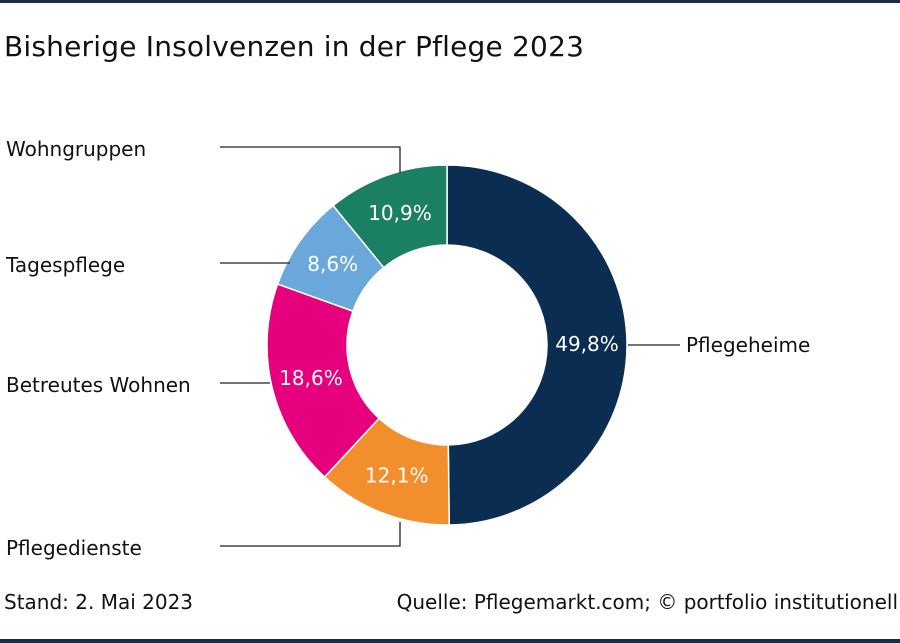 The image size is (900, 643). I want to click on slice-value-label-wohngruppen: 10,9%, so click(400, 213).